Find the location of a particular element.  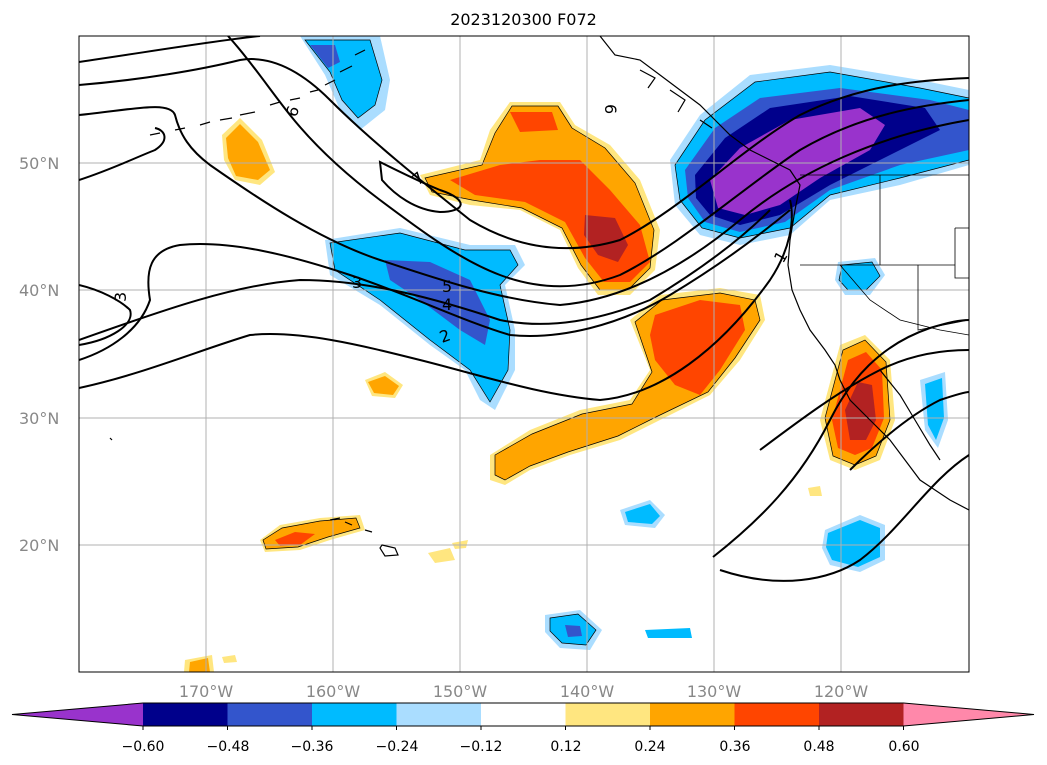

lon-label-140w: 140°W is located at coordinates (587, 691).